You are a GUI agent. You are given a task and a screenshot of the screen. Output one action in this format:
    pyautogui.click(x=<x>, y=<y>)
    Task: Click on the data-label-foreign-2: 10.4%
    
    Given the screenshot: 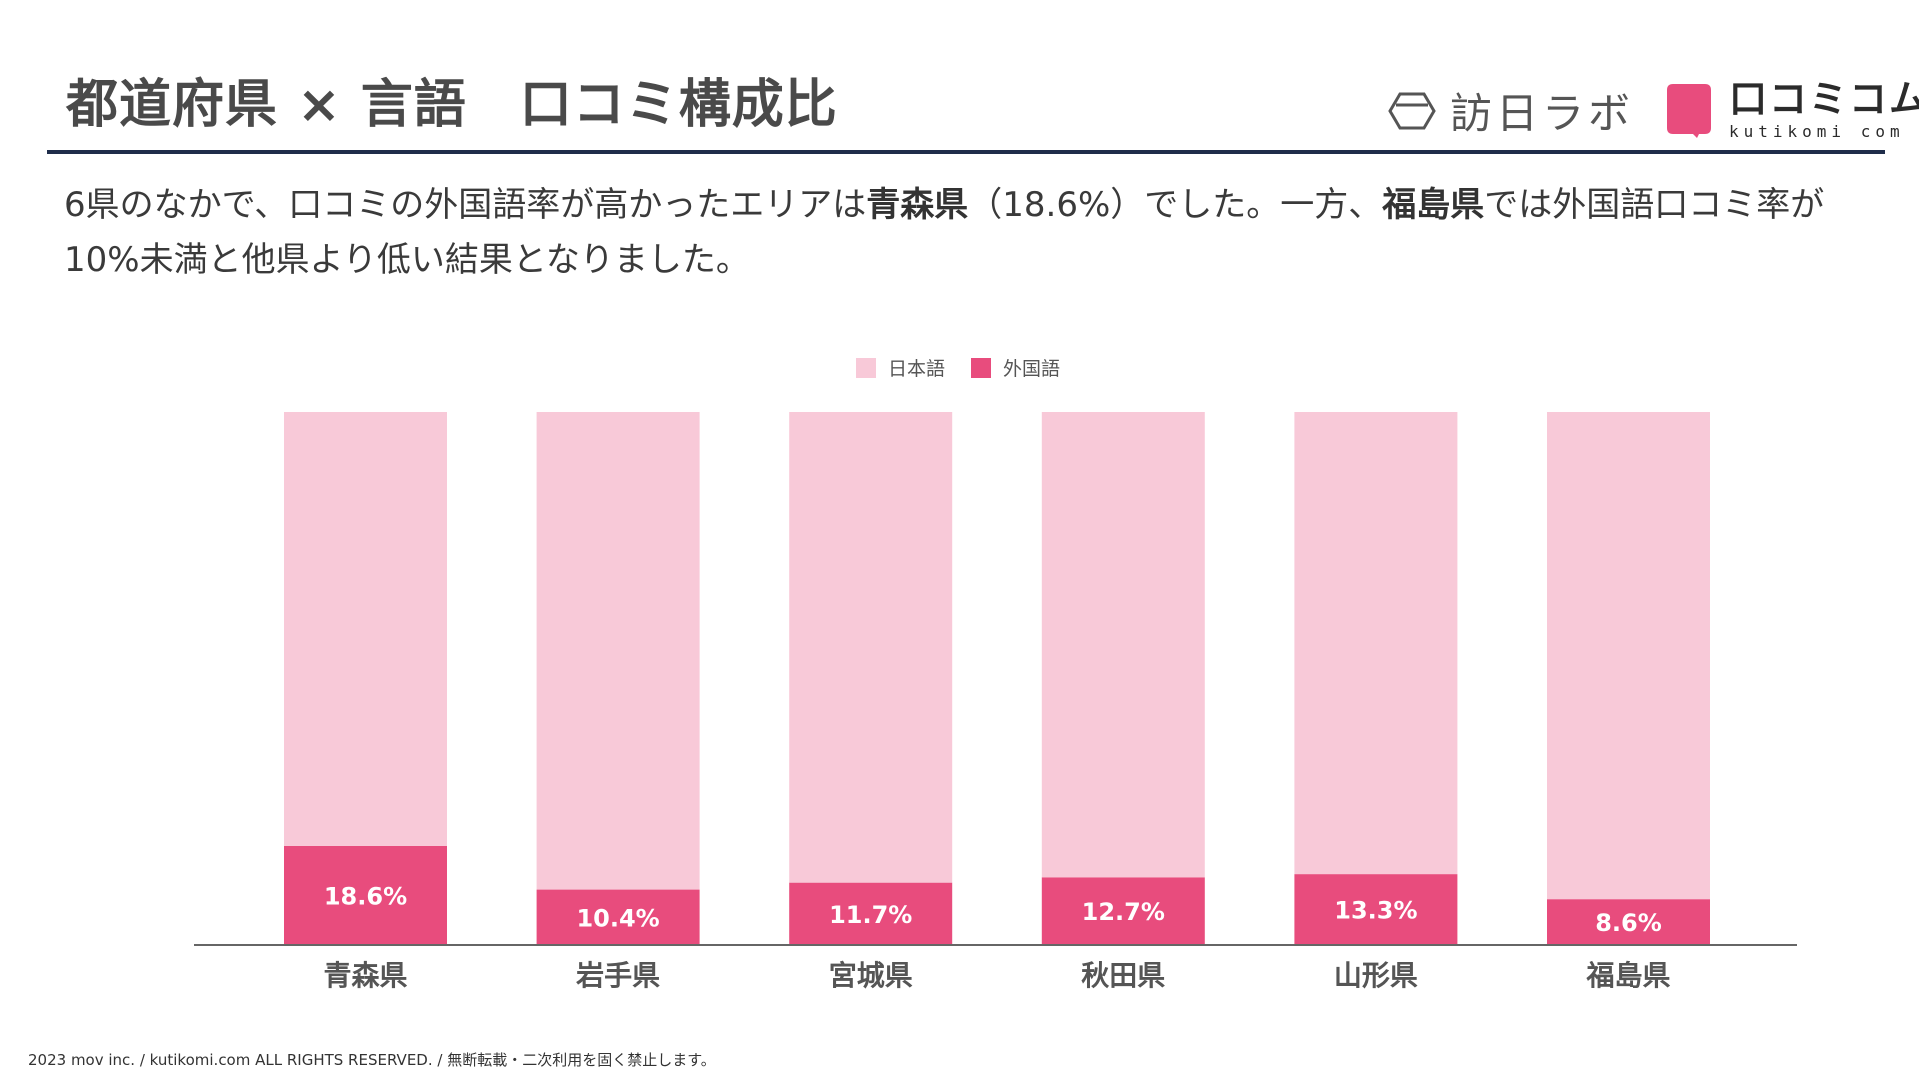 What is the action you would take?
    pyautogui.click(x=617, y=918)
    